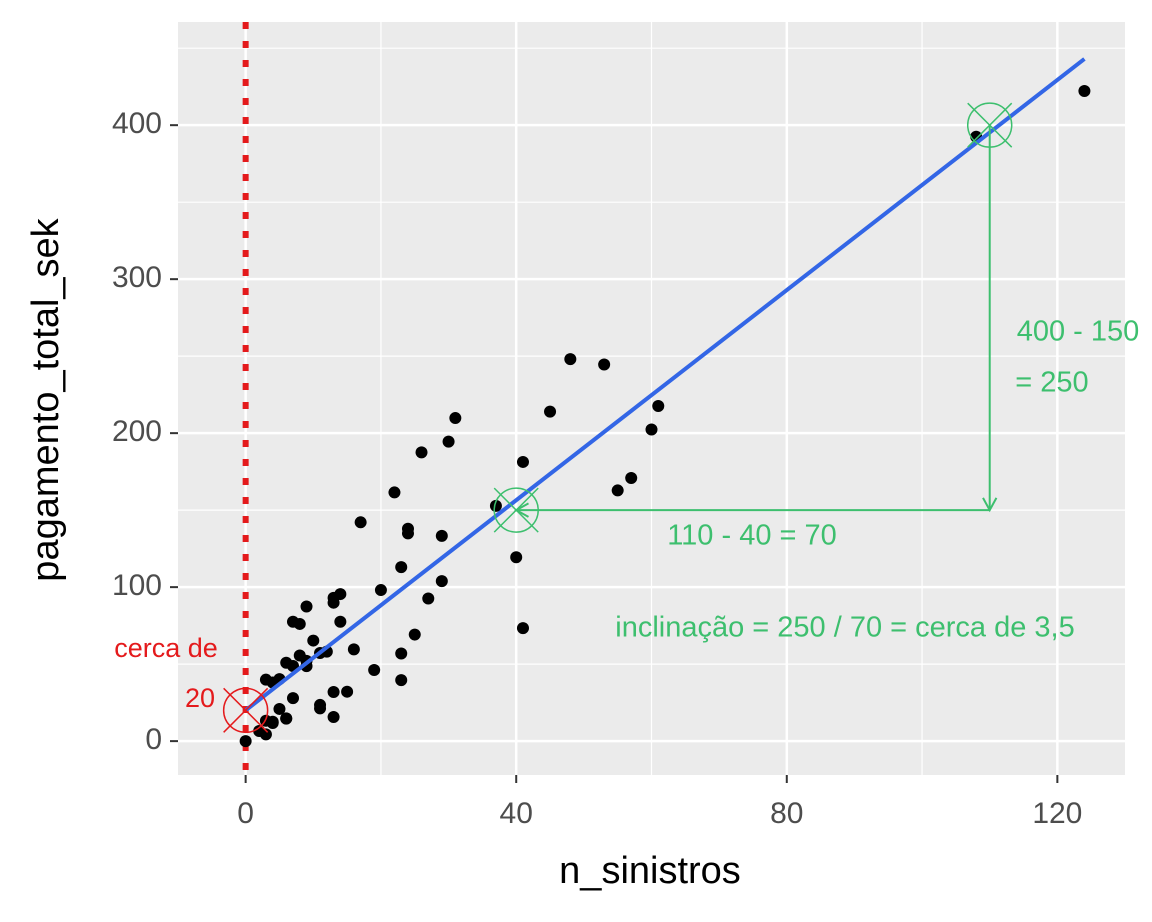 This screenshot has height=922, width=1152. What do you see at coordinates (650, 871) in the screenshot?
I see `x-axis-title: n_sinistros` at bounding box center [650, 871].